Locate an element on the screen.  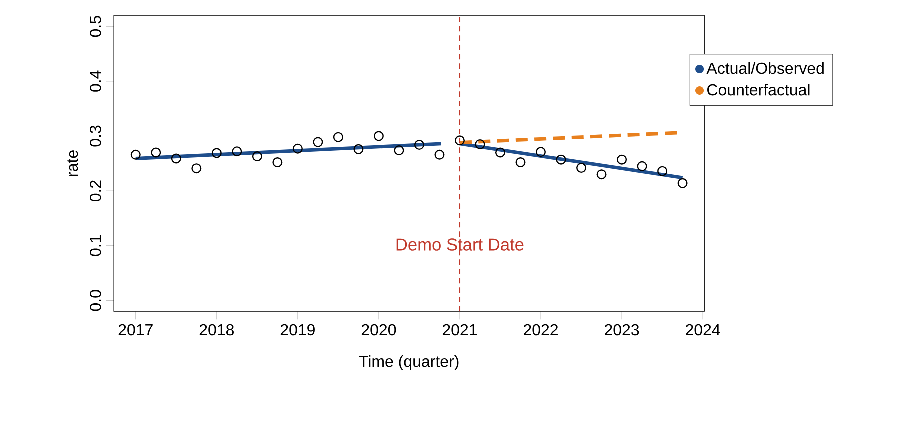
y-tick-label: 0.0 is located at coordinates (96, 301).